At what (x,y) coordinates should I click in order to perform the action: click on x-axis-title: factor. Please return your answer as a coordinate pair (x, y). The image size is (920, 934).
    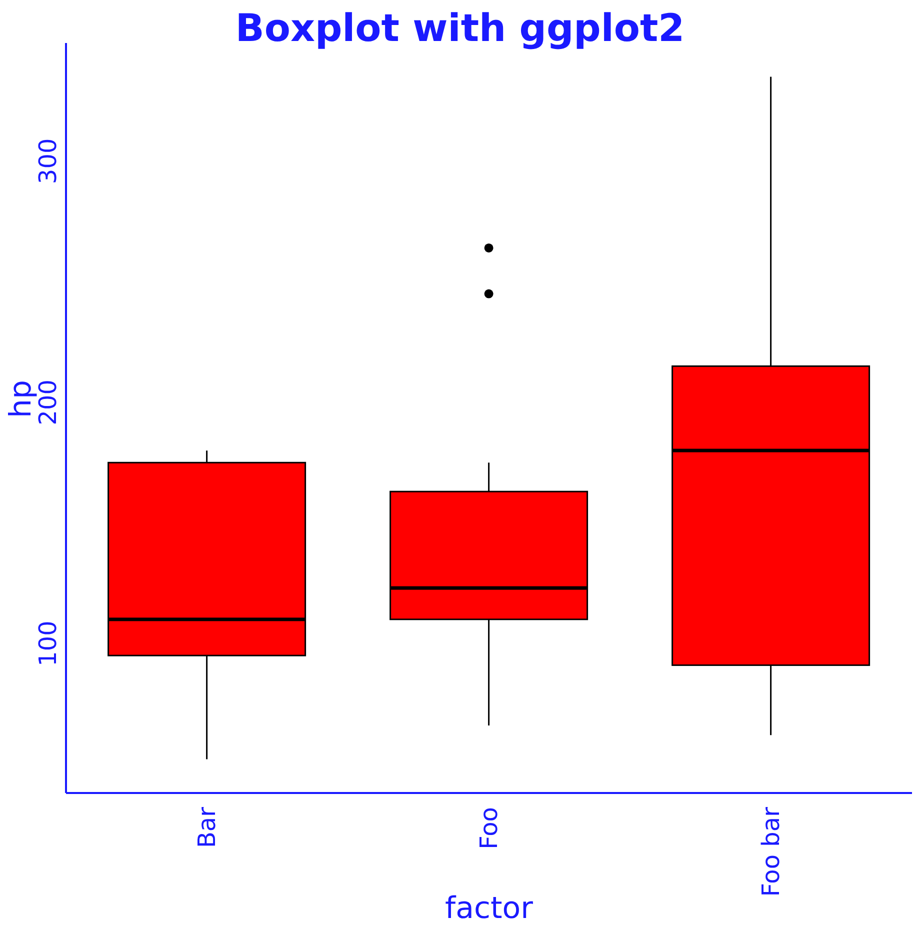
    Looking at the image, I should click on (489, 908).